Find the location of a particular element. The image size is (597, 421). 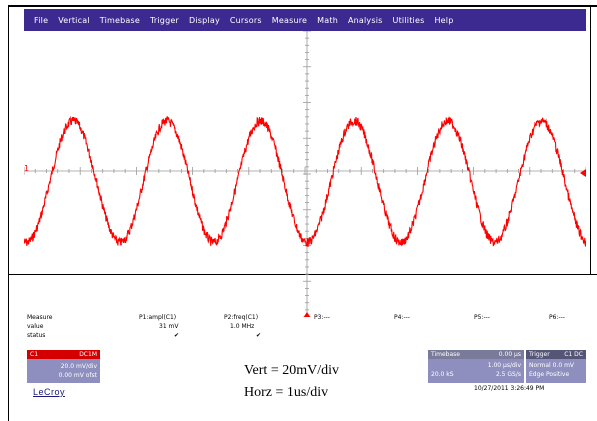

lecroy-logo: LeCroy is located at coordinates (49, 392).